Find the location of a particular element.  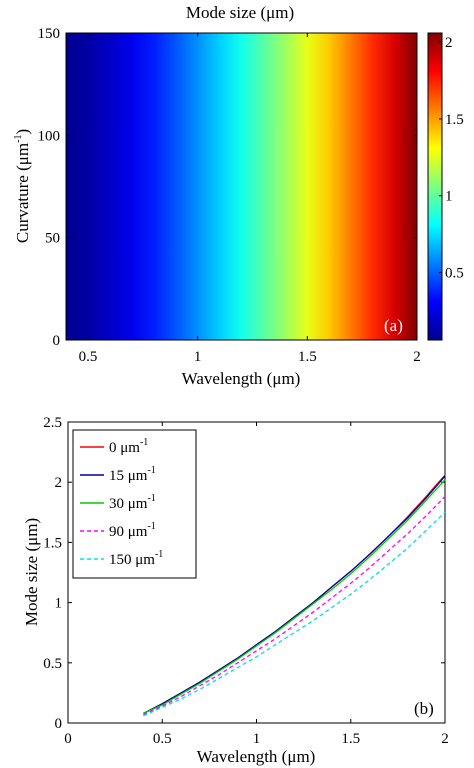

heatmap-y-axis-label-close: ) is located at coordinates (22, 132).